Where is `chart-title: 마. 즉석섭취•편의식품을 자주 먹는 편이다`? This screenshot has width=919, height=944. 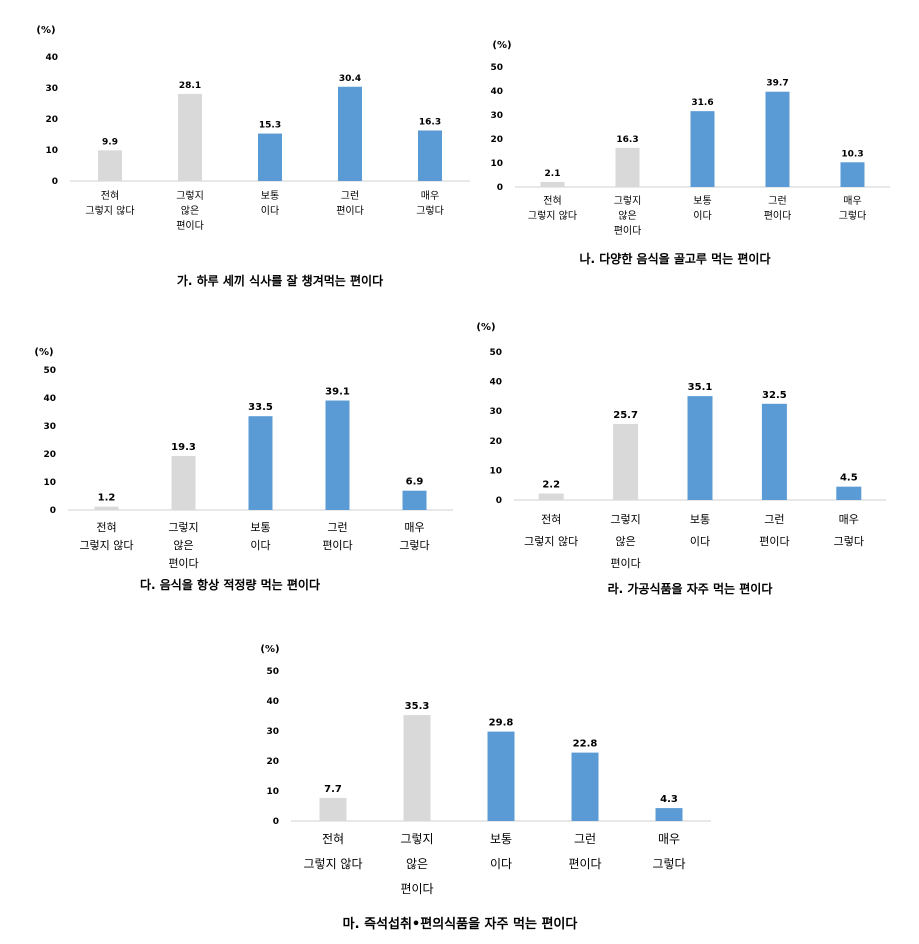
chart-title: 마. 즉석섭취•편의식품을 자주 먹는 편이다 is located at coordinates (460, 924).